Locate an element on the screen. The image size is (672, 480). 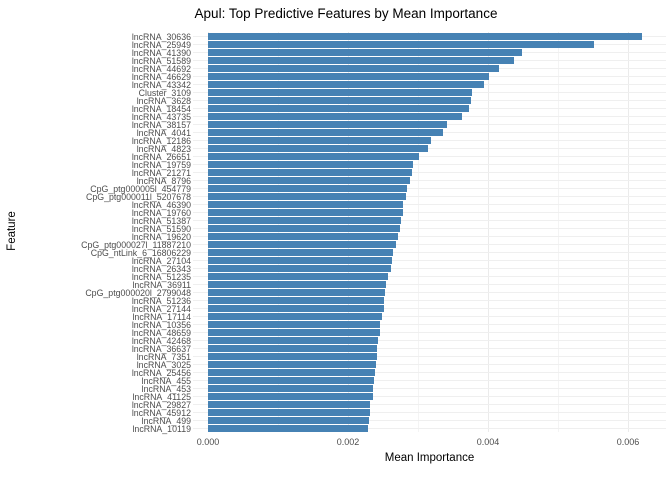
y-tick-label: lncRNA_4823 is located at coordinates (163, 148).